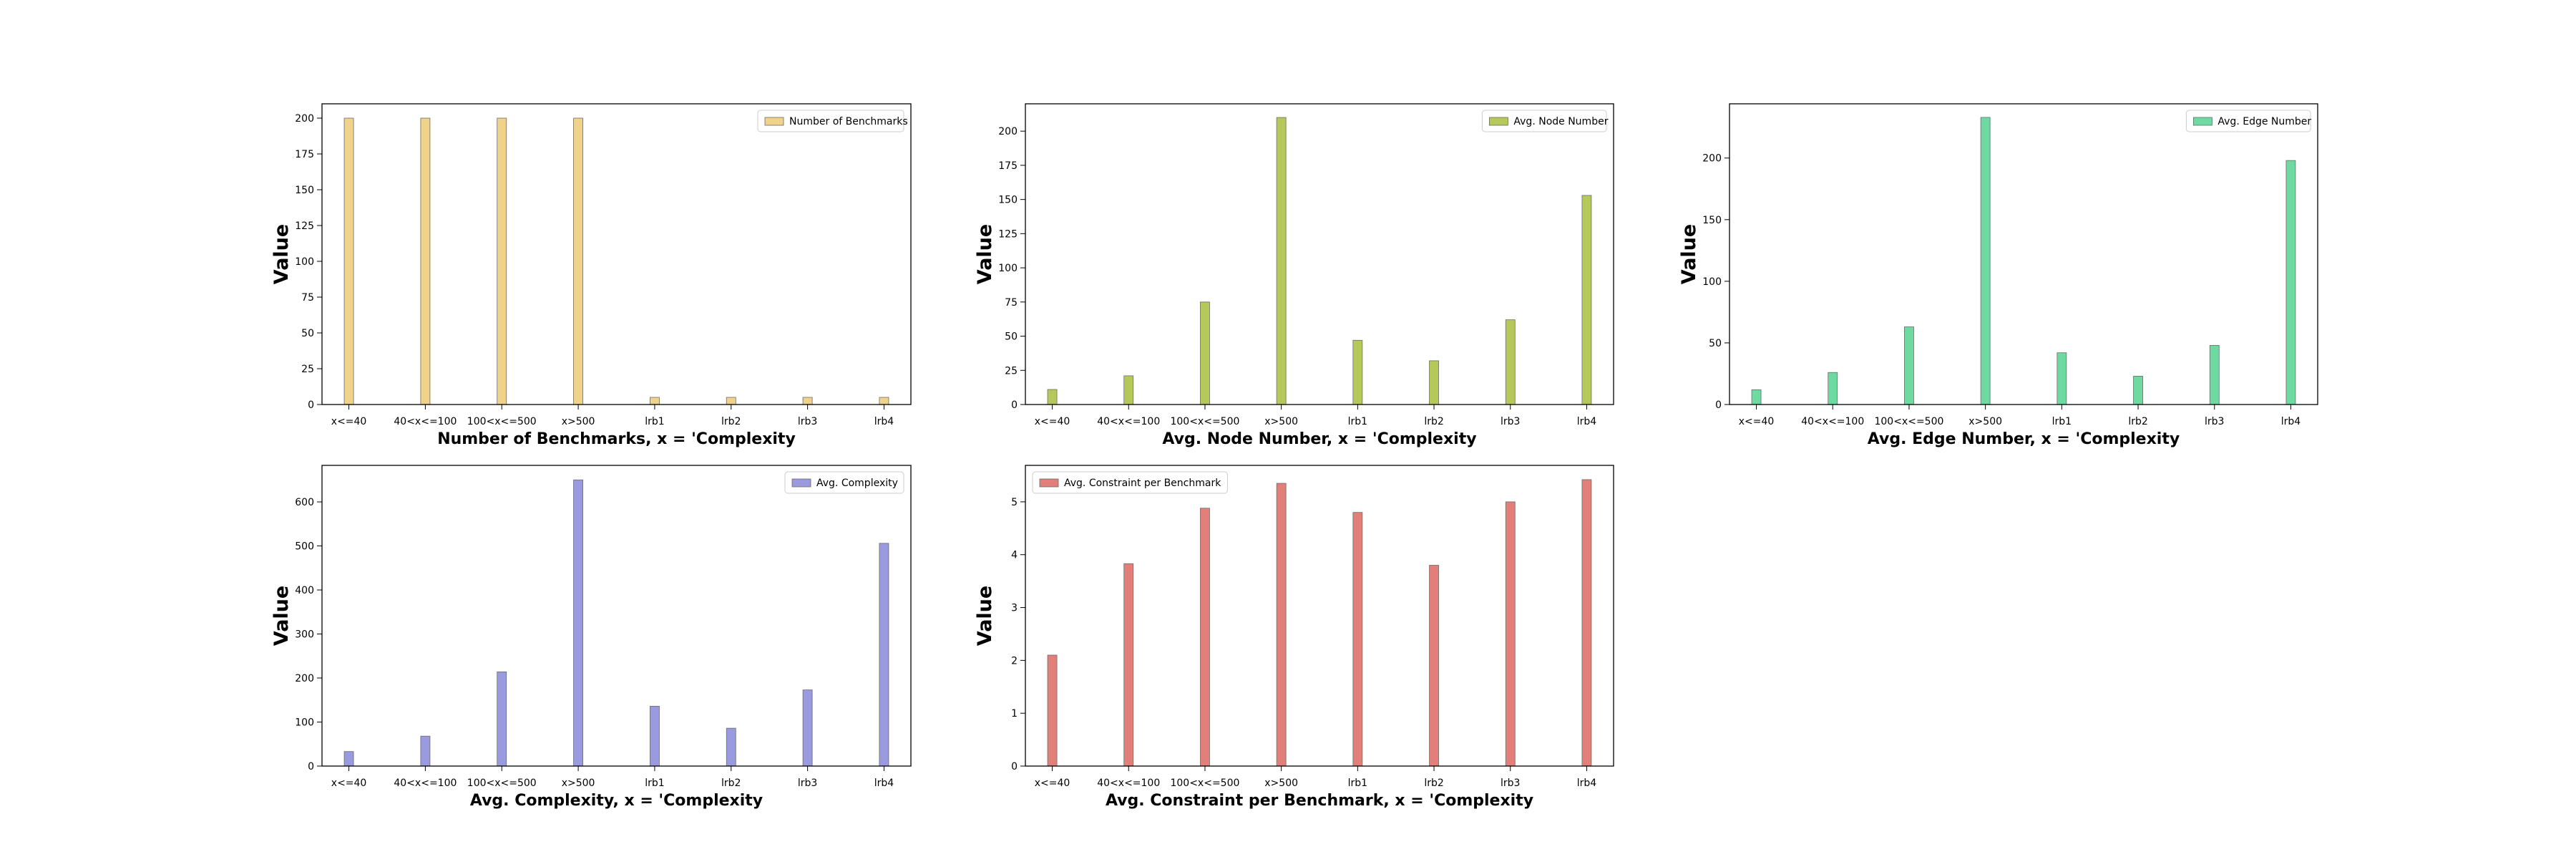  What do you see at coordinates (616, 801) in the screenshot?
I see `x-axis-label: Avg. Complexity, x = 'Complexity` at bounding box center [616, 801].